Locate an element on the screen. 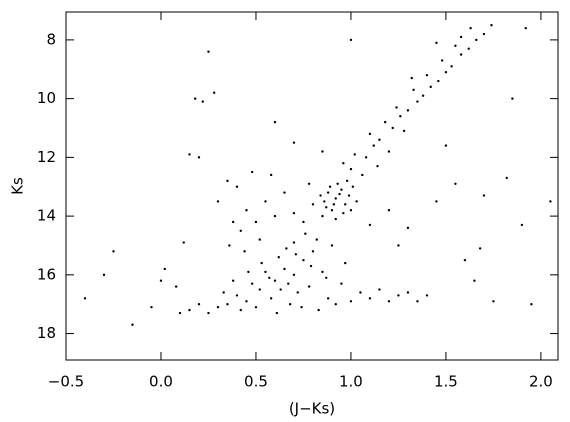 The width and height of the screenshot is (570, 422). x-tick-label: 0.0 is located at coordinates (161, 382).